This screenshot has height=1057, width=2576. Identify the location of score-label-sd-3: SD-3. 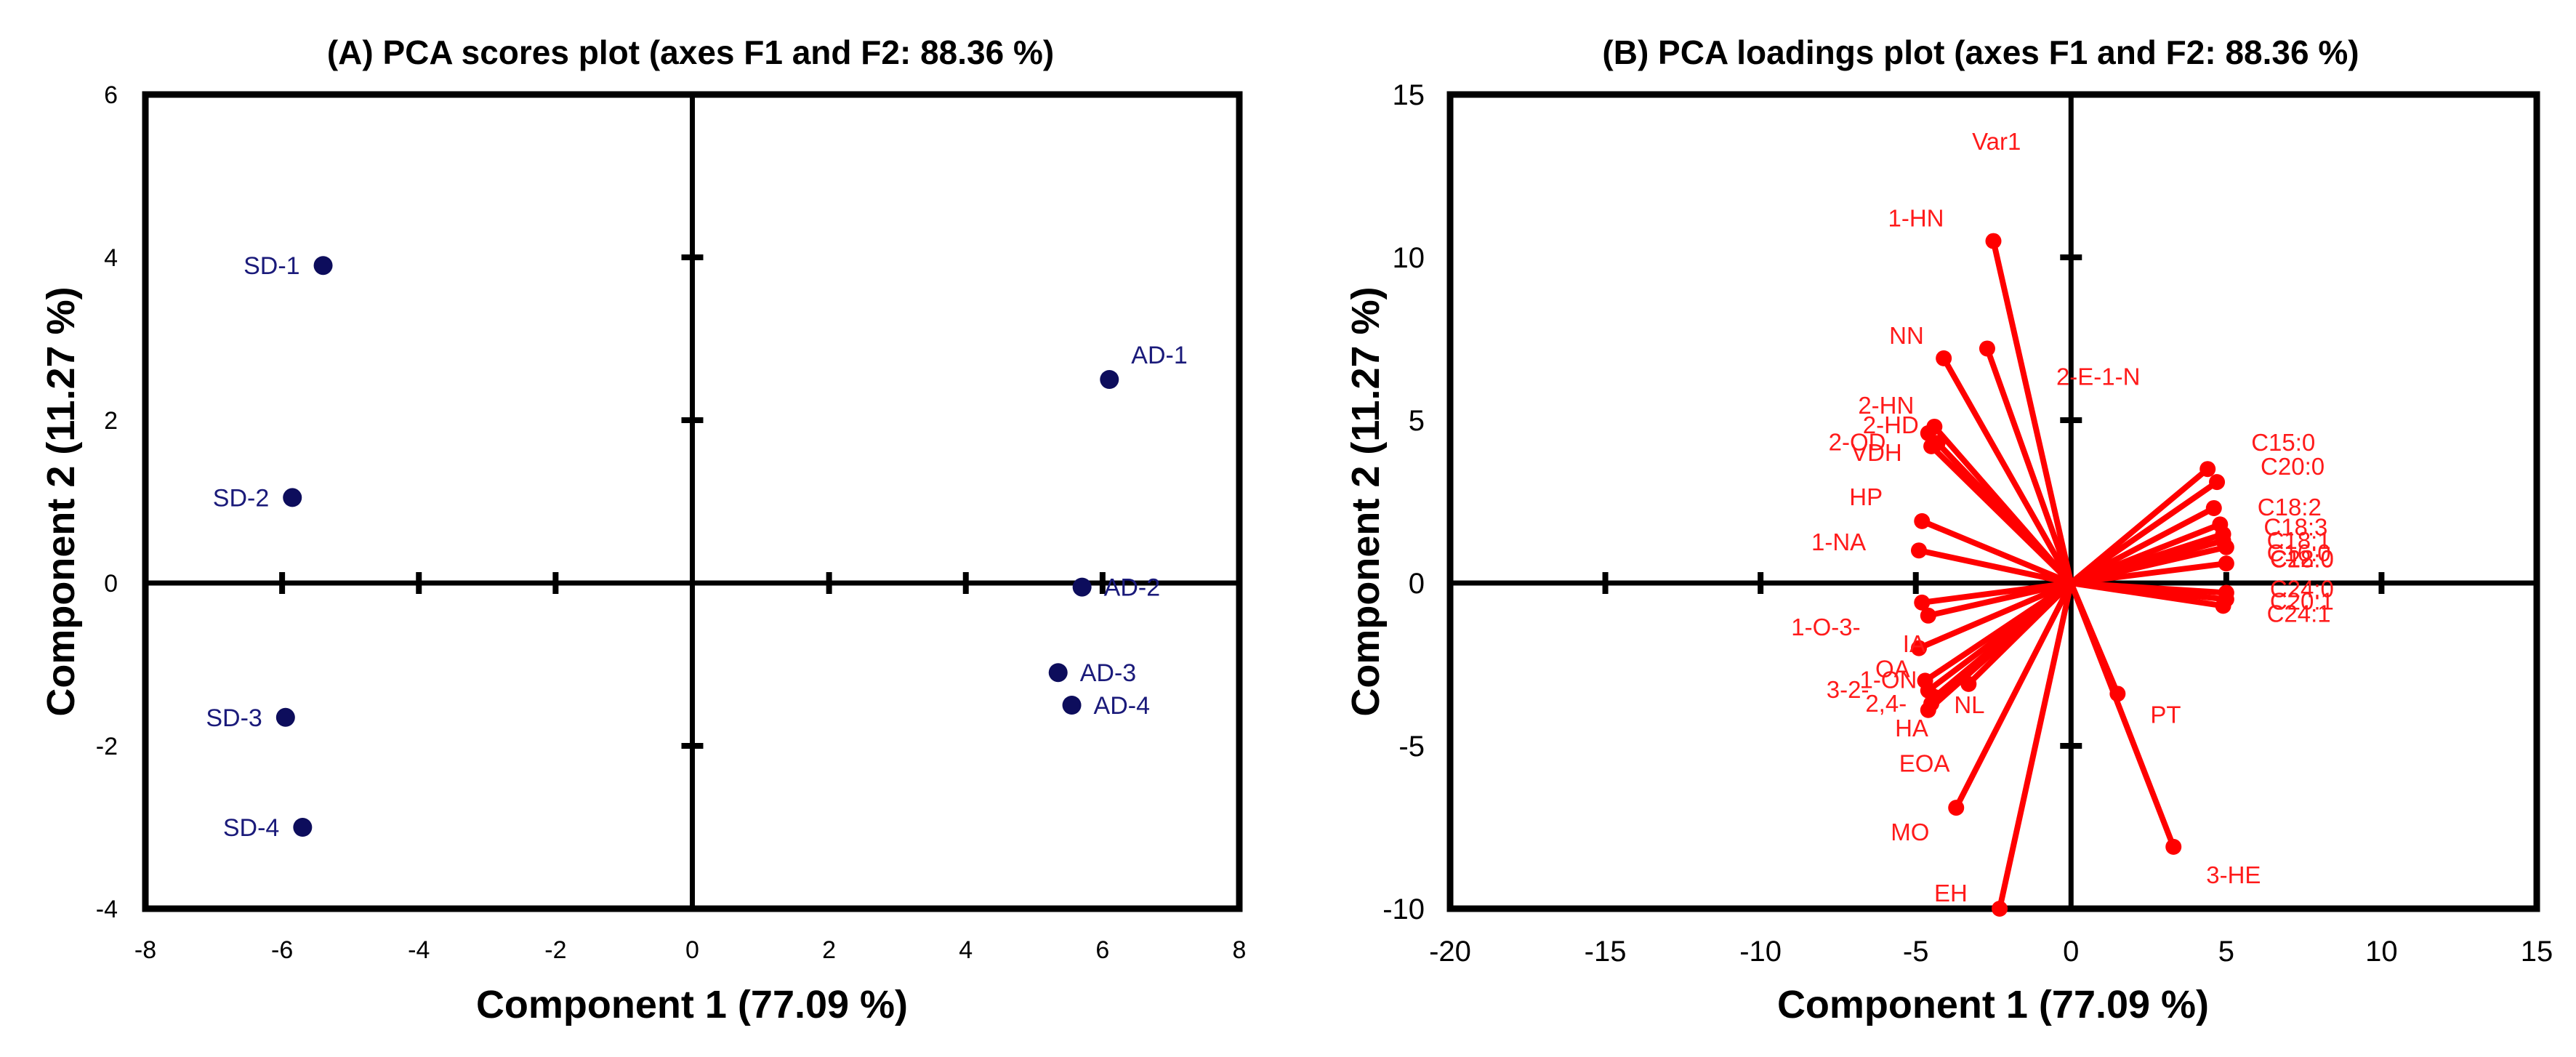
(234, 718).